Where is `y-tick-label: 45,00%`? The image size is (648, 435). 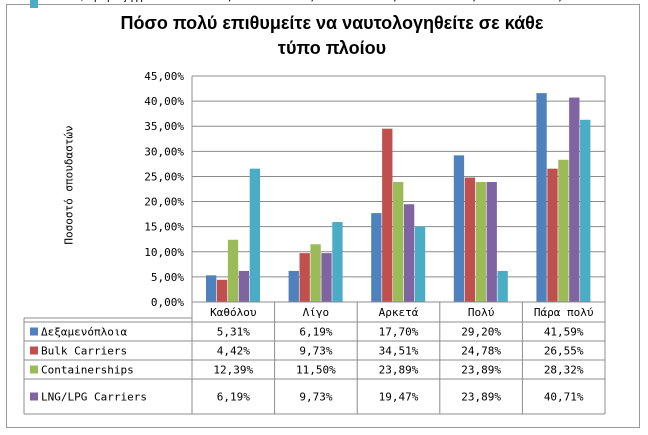 y-tick-label: 45,00% is located at coordinates (164, 76).